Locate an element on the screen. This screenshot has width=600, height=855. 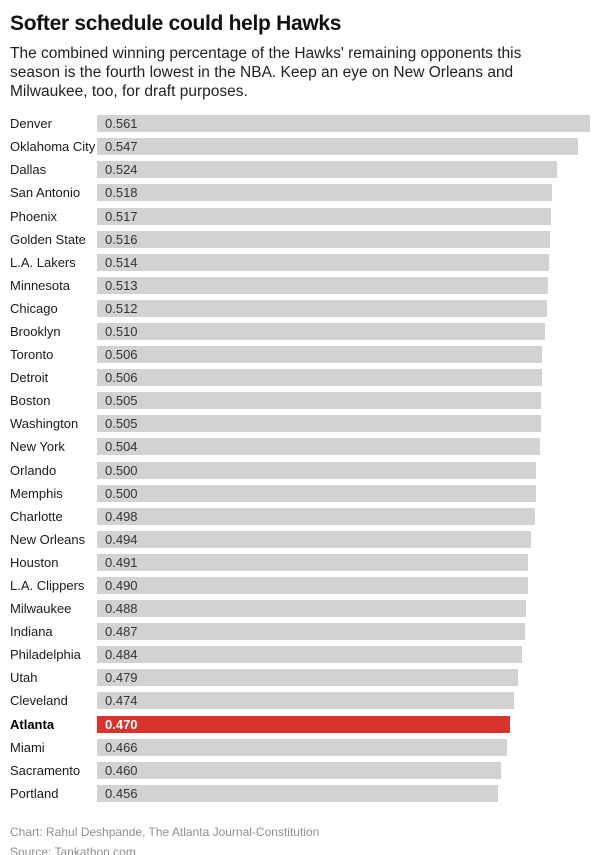
chart-row: Atlanta 0.470 is located at coordinates (300, 724).